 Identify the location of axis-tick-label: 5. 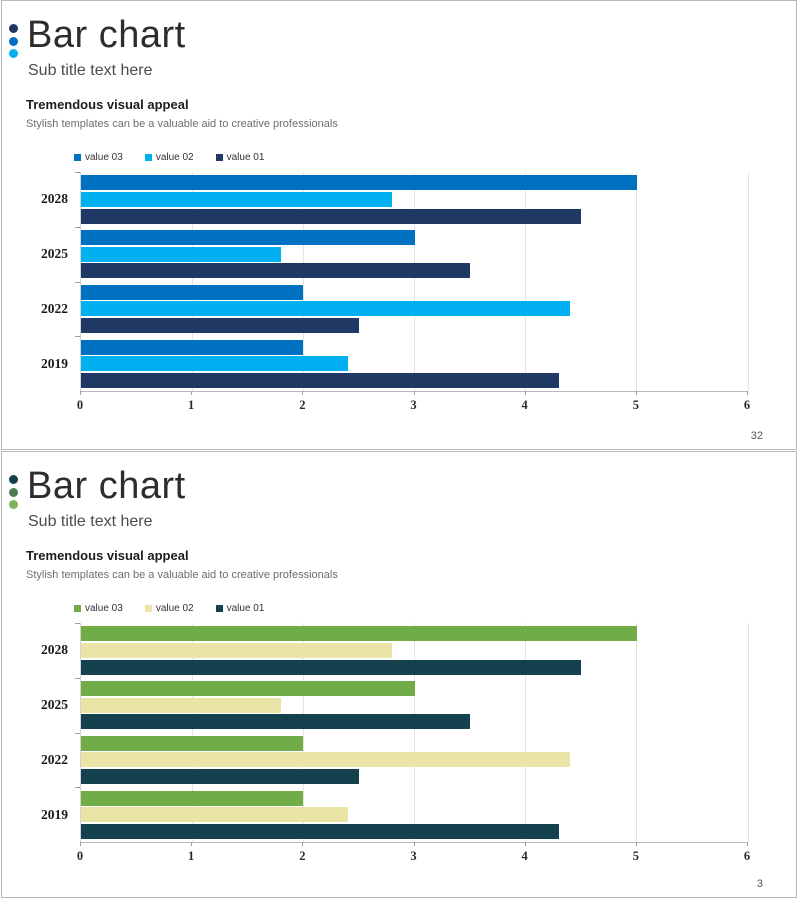
(635, 856).